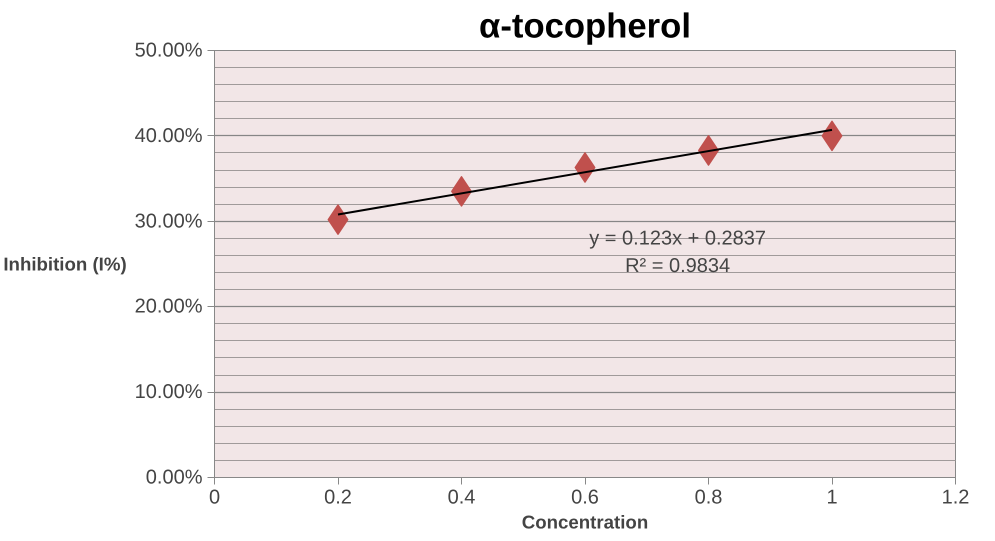 The height and width of the screenshot is (541, 995). What do you see at coordinates (174, 477) in the screenshot?
I see `y-tick-label: 0.00%` at bounding box center [174, 477].